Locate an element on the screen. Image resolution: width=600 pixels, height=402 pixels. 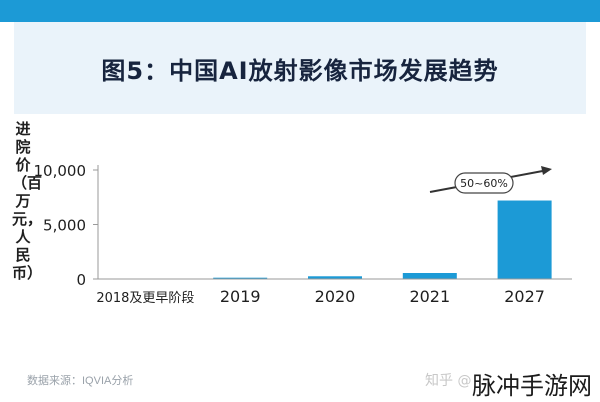
zhihu-watermark: 知乎 @ is located at coordinates (448, 381).